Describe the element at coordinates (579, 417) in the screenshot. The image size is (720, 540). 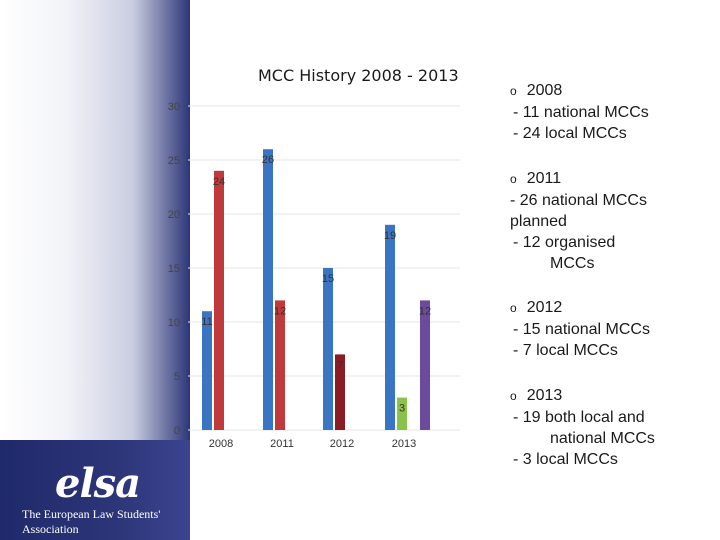
I see `note-line: - 19 both local and` at that location.